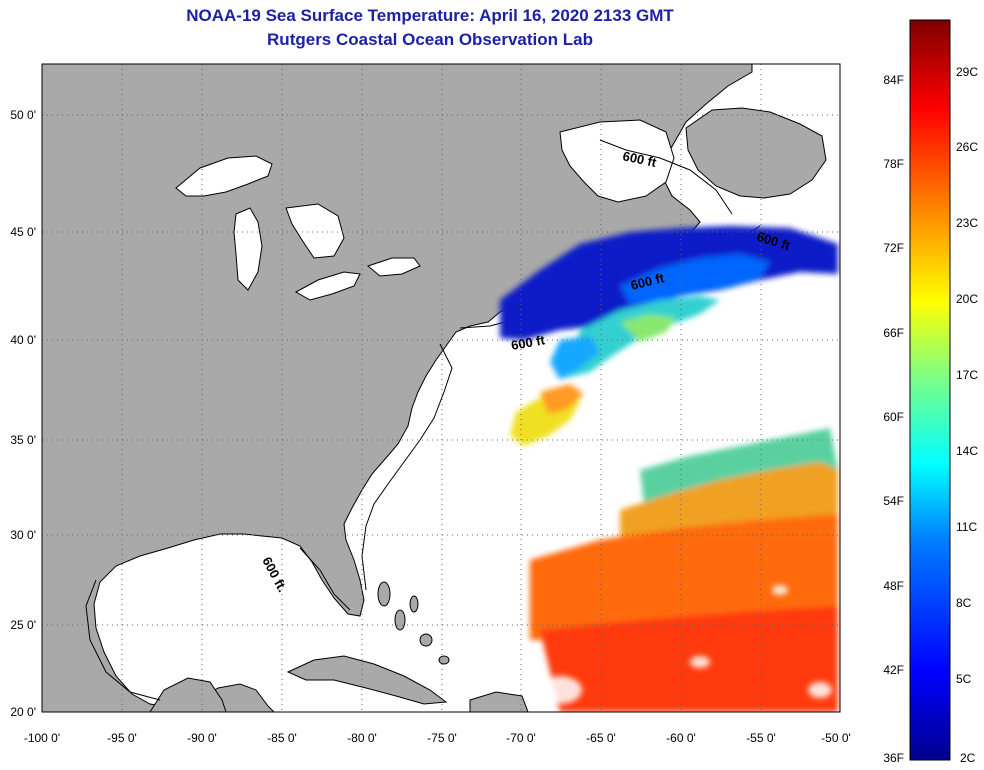 The width and height of the screenshot is (984, 770). I want to click on colorbar-f-label: 78F, so click(893, 164).